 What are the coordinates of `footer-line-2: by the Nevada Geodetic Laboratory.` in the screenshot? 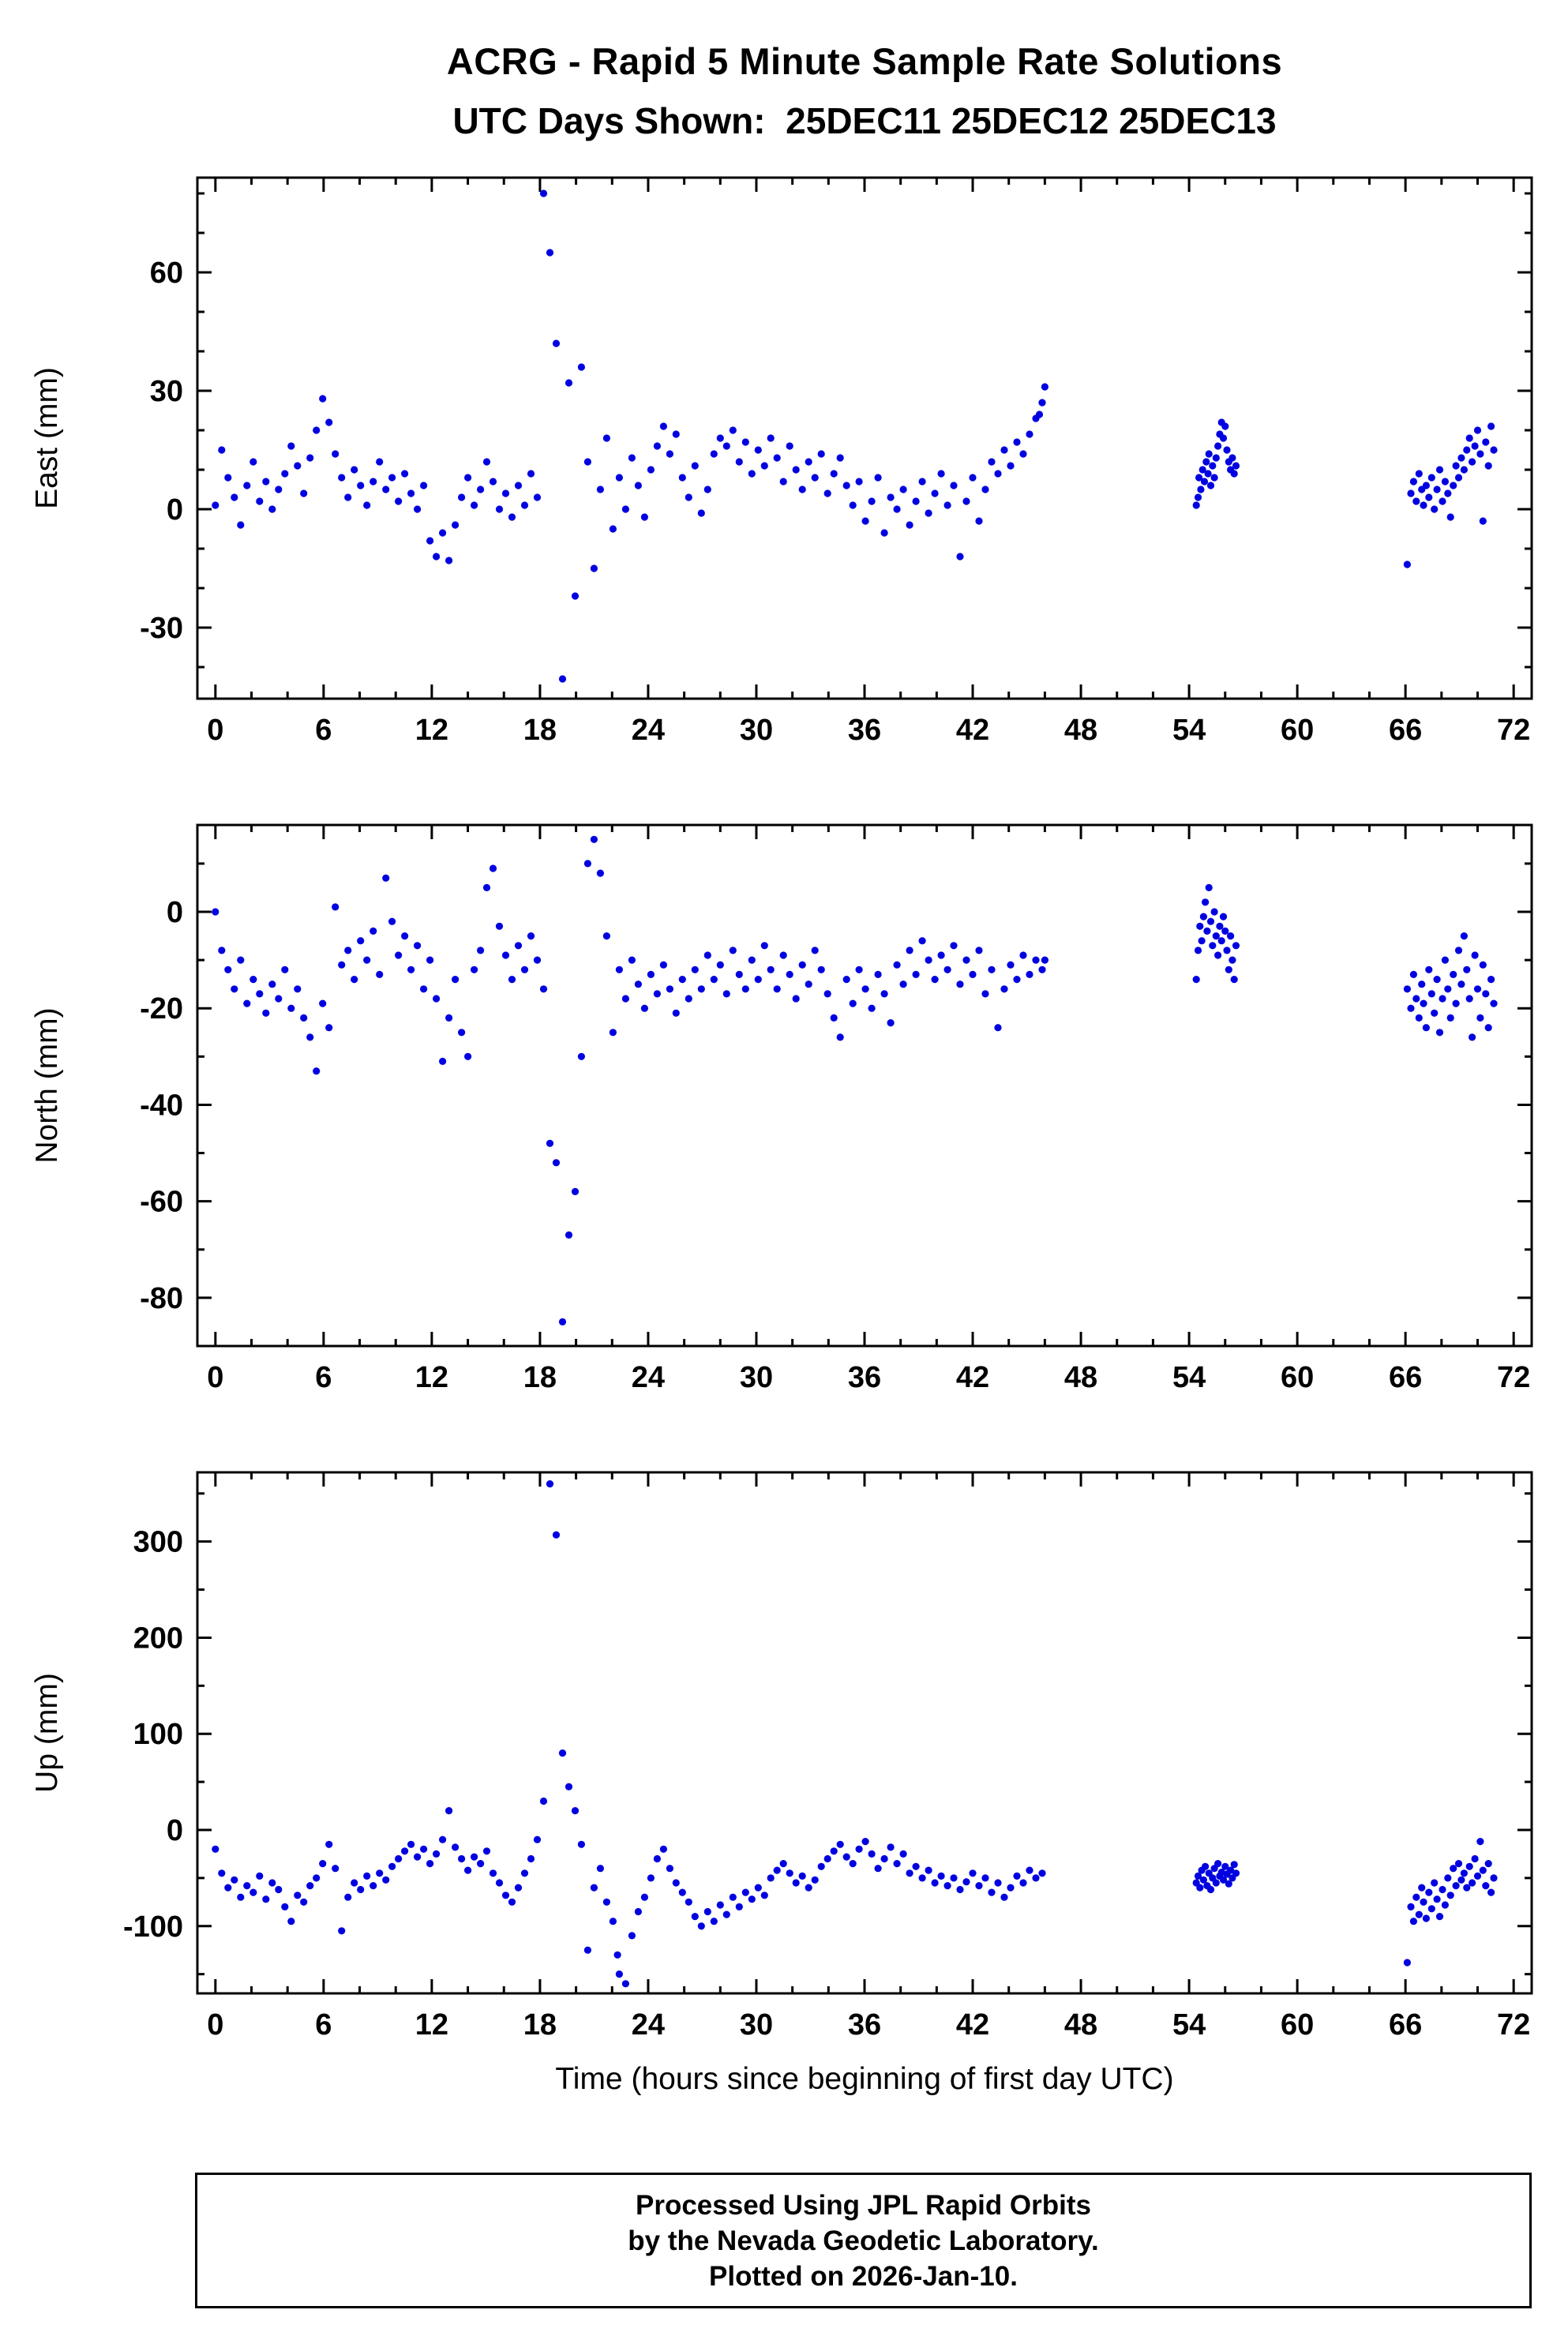 It's located at (863, 2240).